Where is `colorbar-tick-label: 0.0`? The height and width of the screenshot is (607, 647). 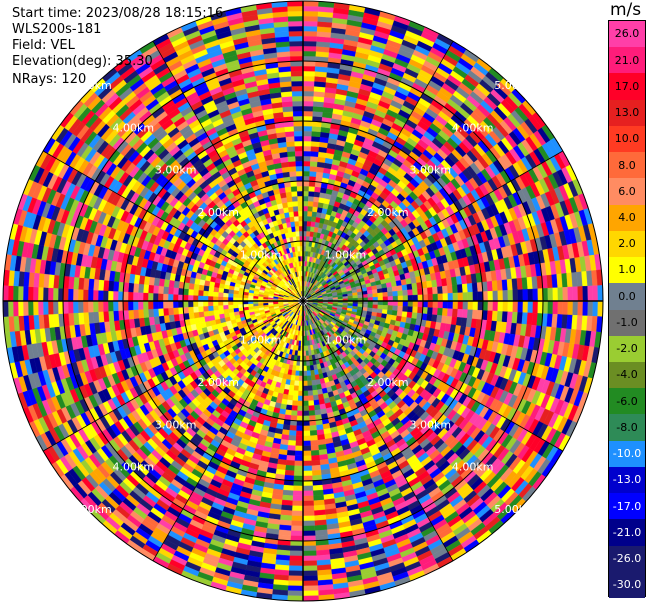 colorbar-tick-label: 0.0 is located at coordinates (627, 296).